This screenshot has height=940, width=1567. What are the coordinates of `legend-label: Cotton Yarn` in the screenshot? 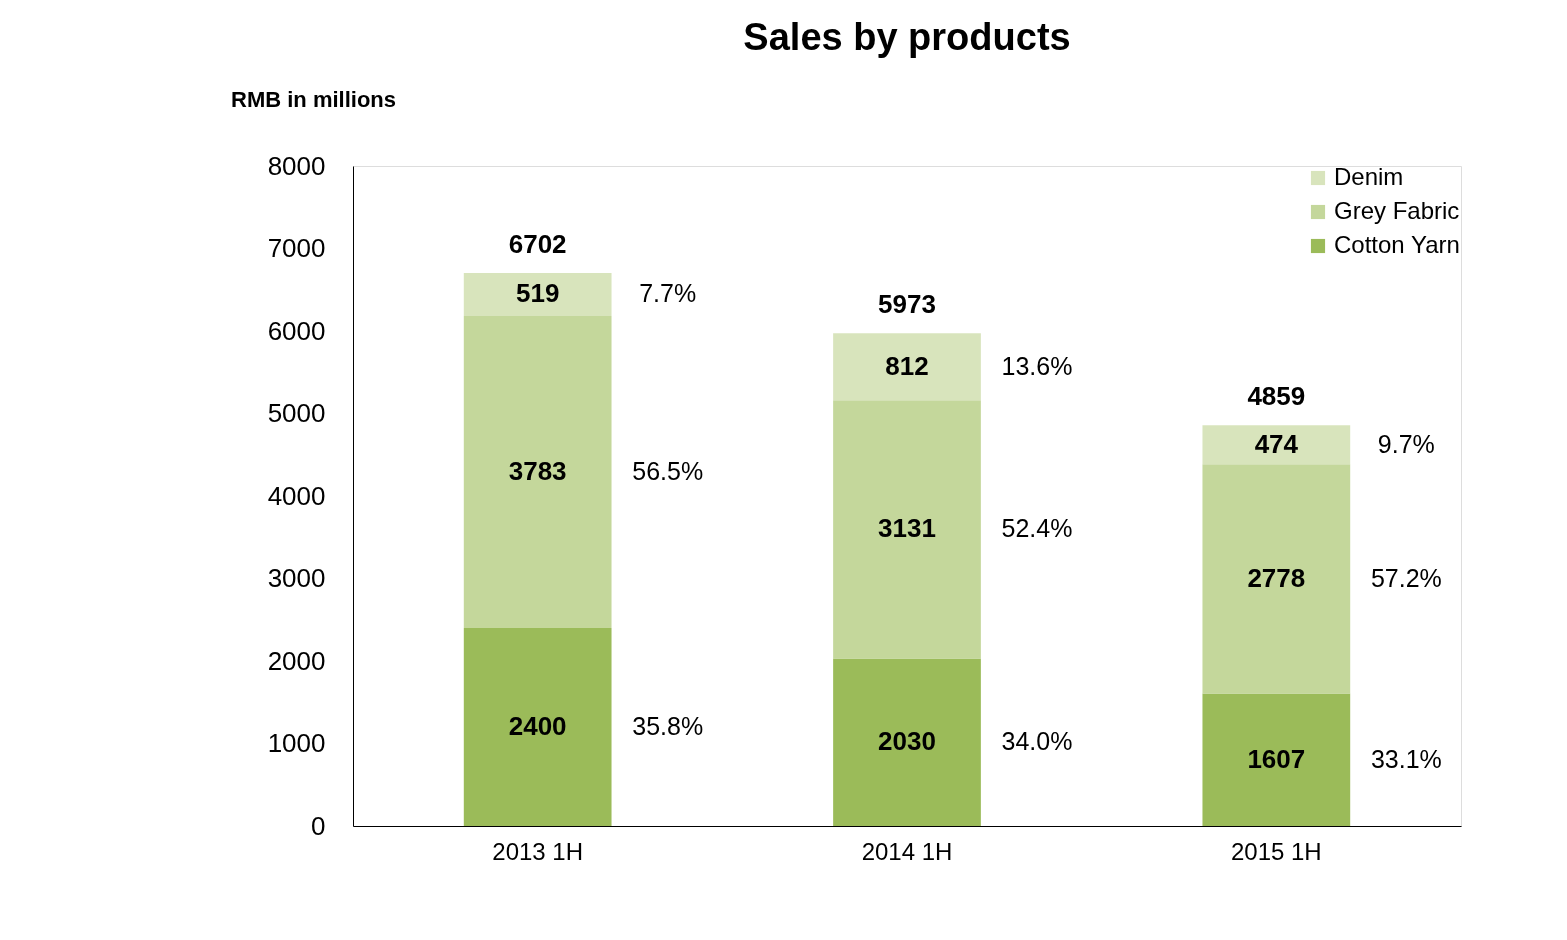 It's located at (1397, 244).